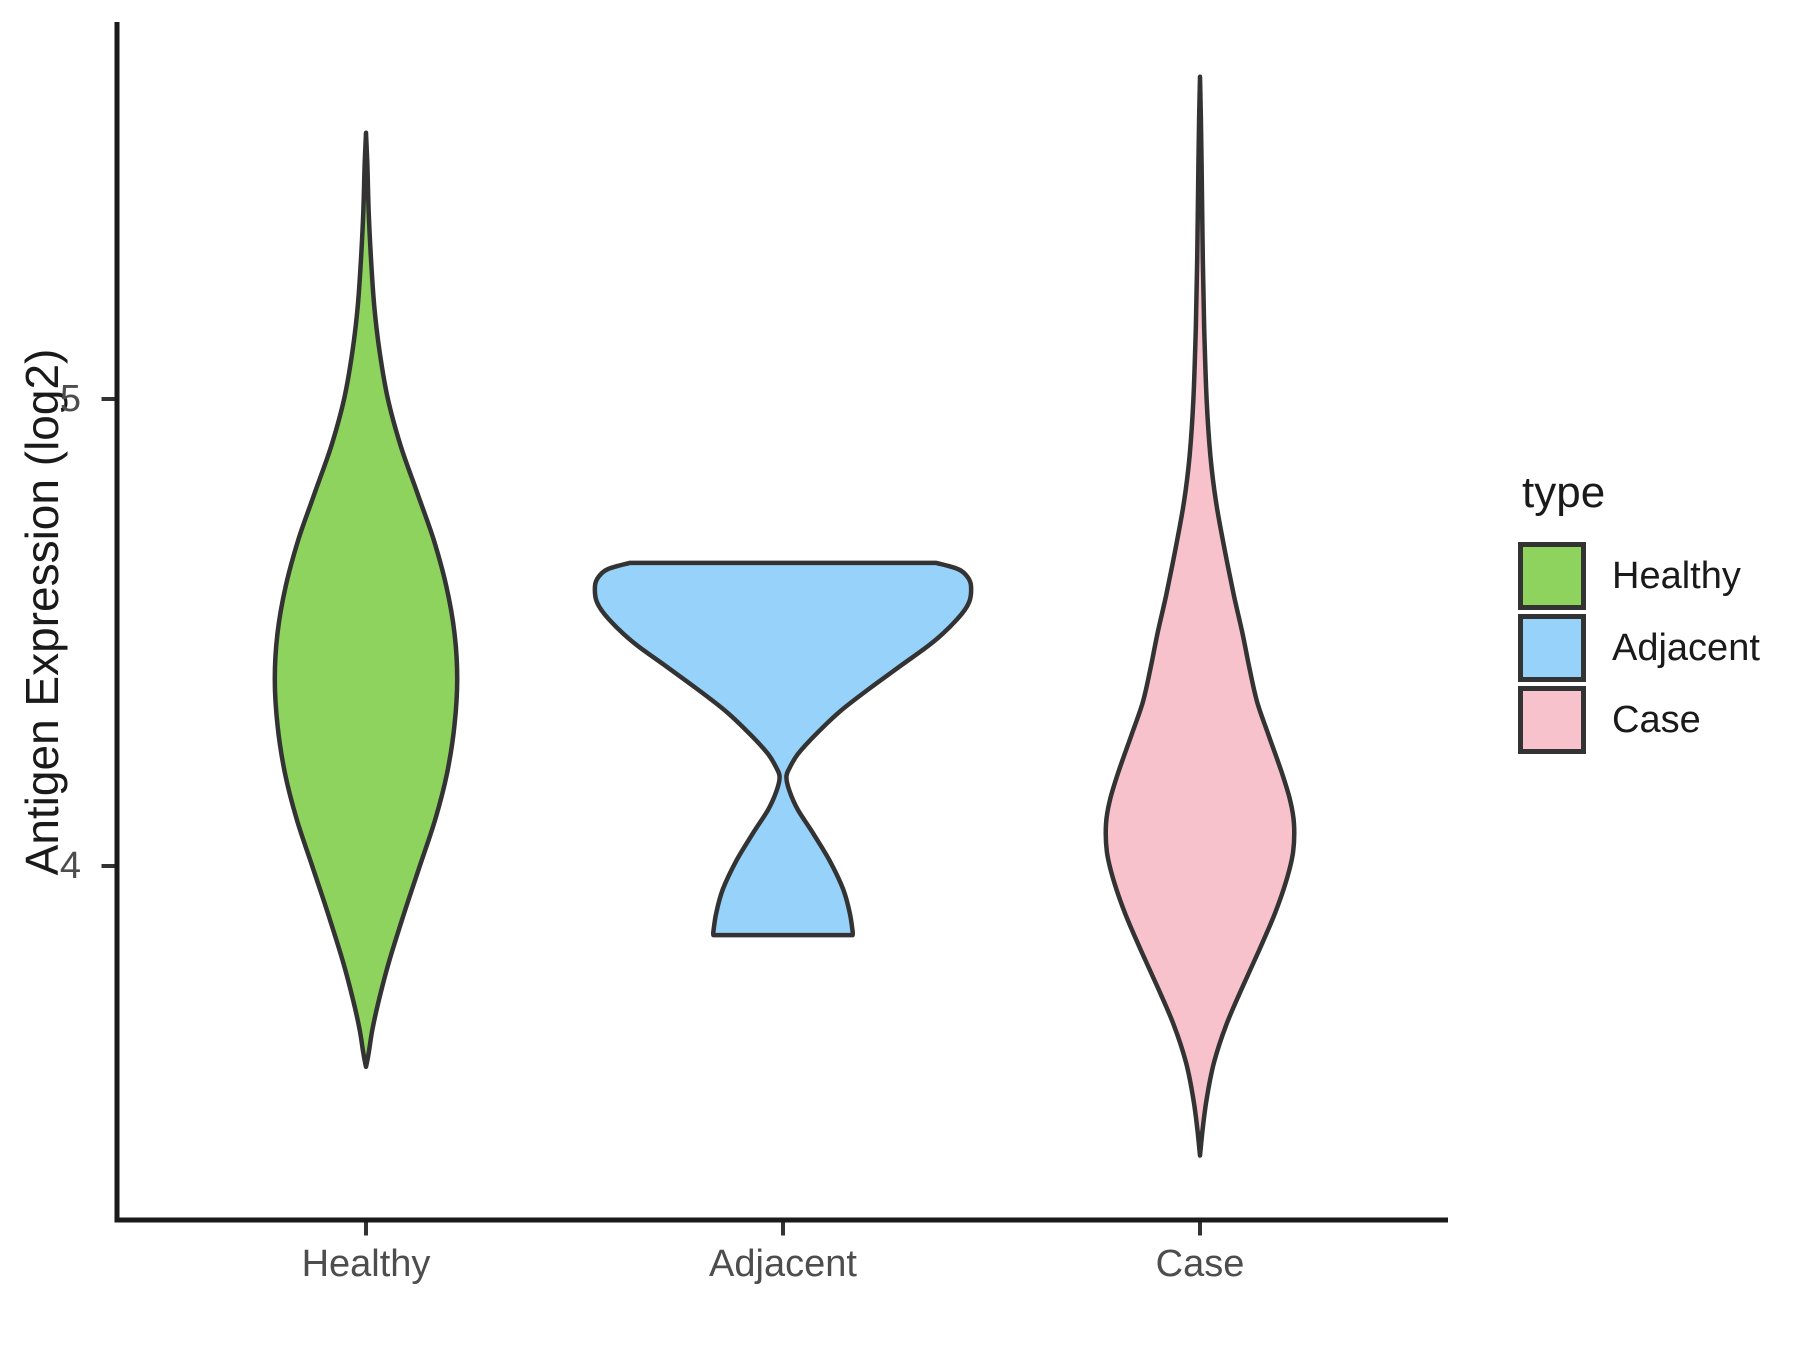 This screenshot has width=1800, height=1350. Describe the element at coordinates (366, 1264) in the screenshot. I see `x-tick-label-healthy: Healthy` at that location.